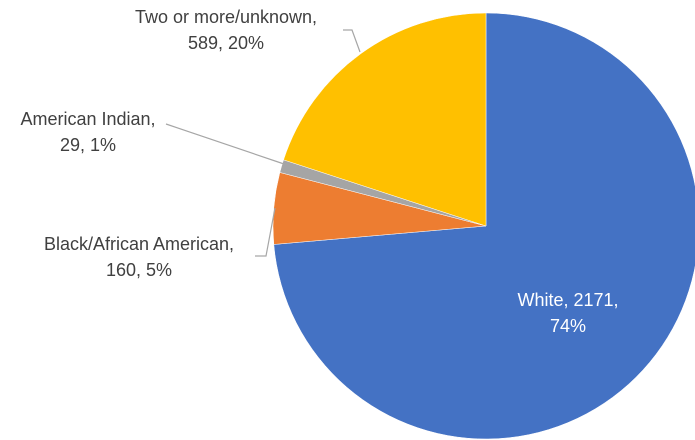  I want to click on leader-line-black, so click(265, 232).